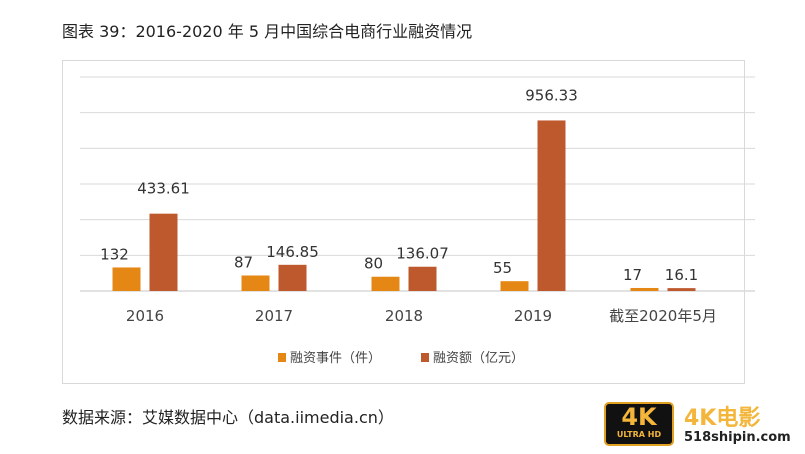 Image resolution: width=805 pixels, height=454 pixels. What do you see at coordinates (243, 262) in the screenshot?
I see `data-label: 87` at bounding box center [243, 262].